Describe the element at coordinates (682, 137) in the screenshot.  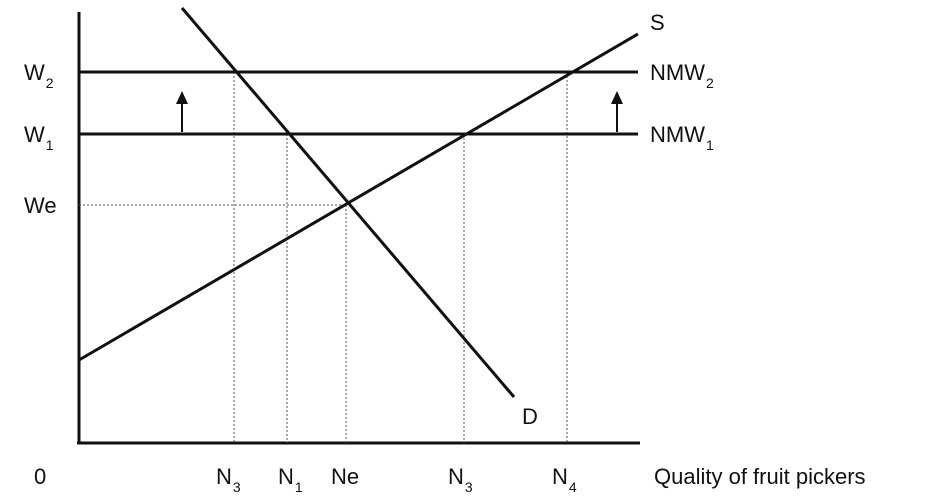
I see `label-nmw1: NMW1` at that location.